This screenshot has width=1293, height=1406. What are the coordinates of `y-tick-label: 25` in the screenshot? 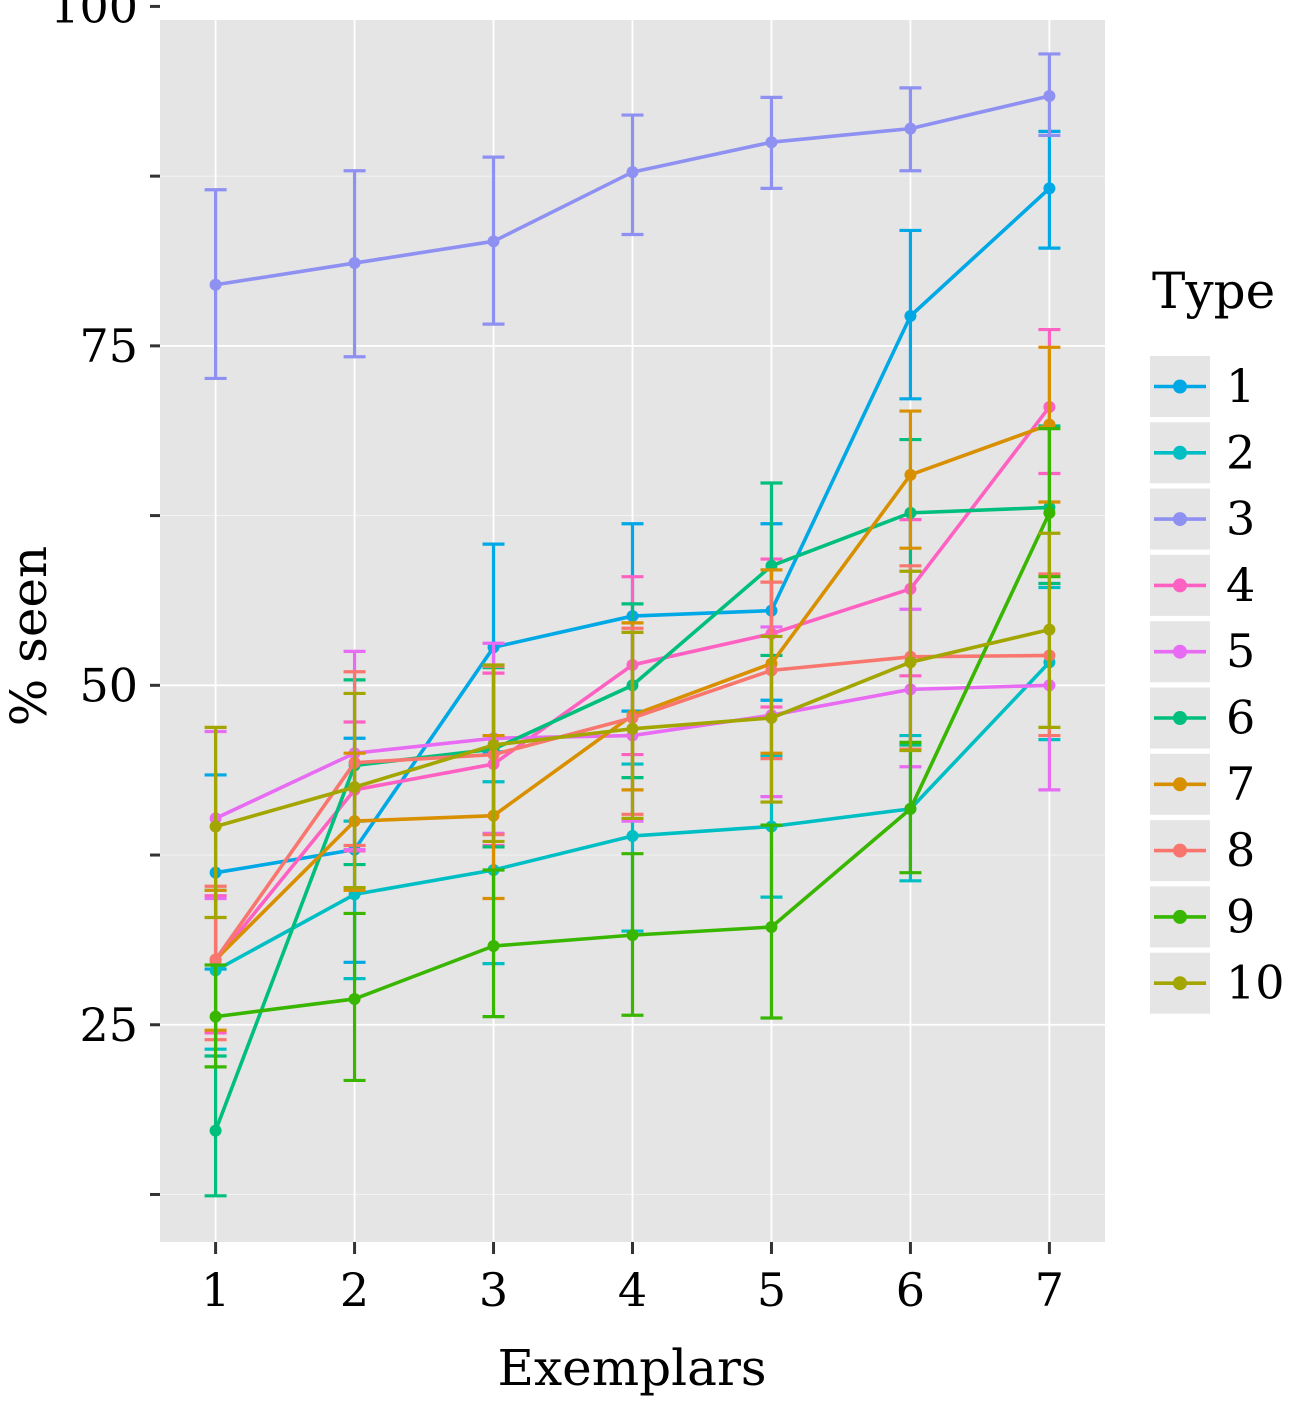 It's located at (108, 1025).